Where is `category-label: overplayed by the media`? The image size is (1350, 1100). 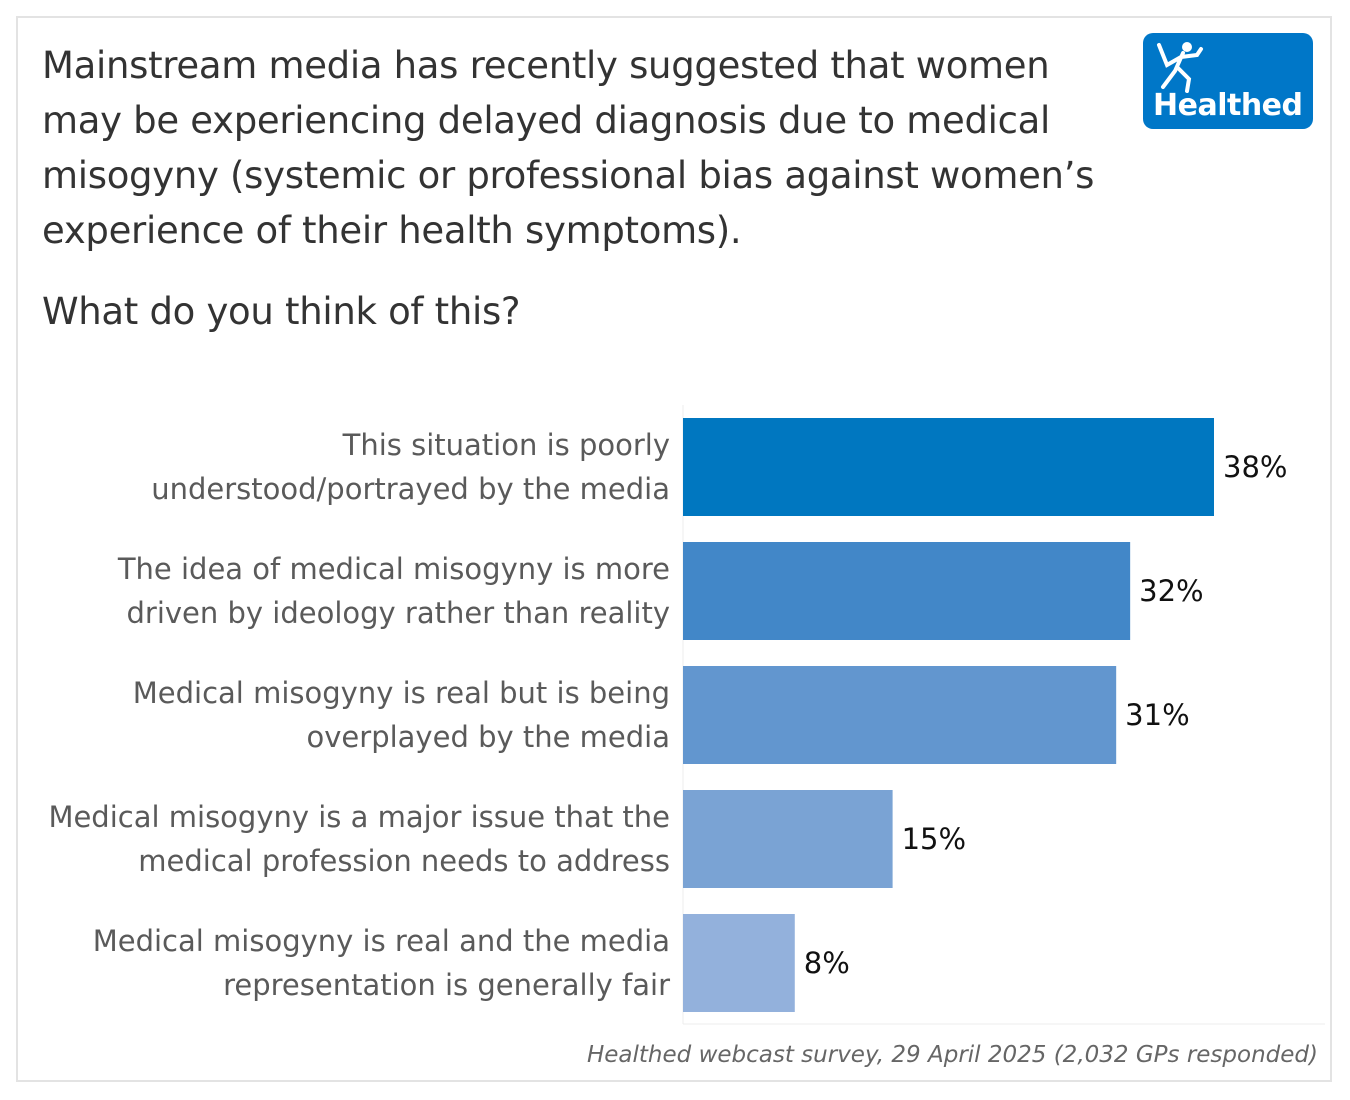 category-label: overplayed by the media is located at coordinates (488, 737).